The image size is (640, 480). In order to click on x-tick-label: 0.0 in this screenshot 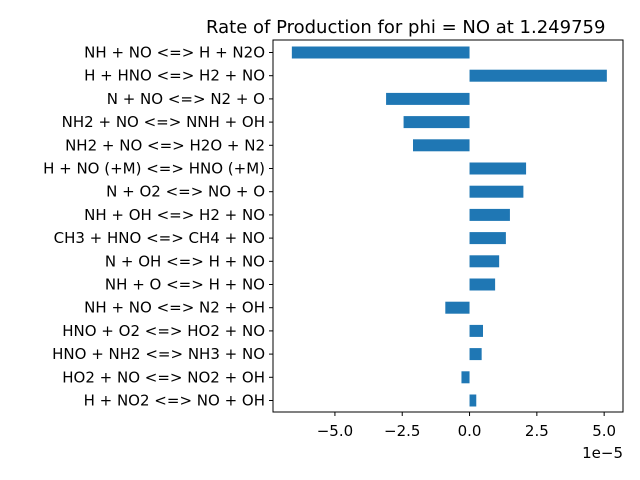, I will do `click(470, 431)`.